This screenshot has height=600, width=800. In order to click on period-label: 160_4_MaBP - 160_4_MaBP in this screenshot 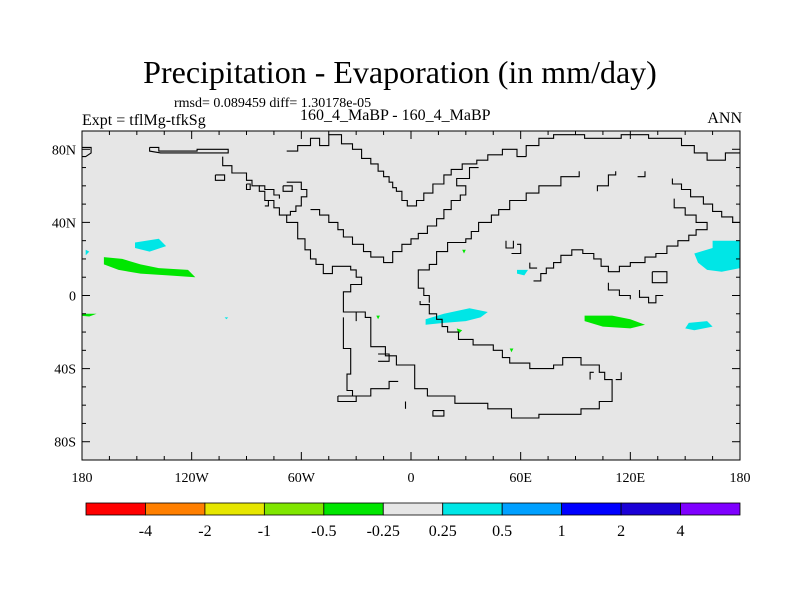, I will do `click(395, 115)`.